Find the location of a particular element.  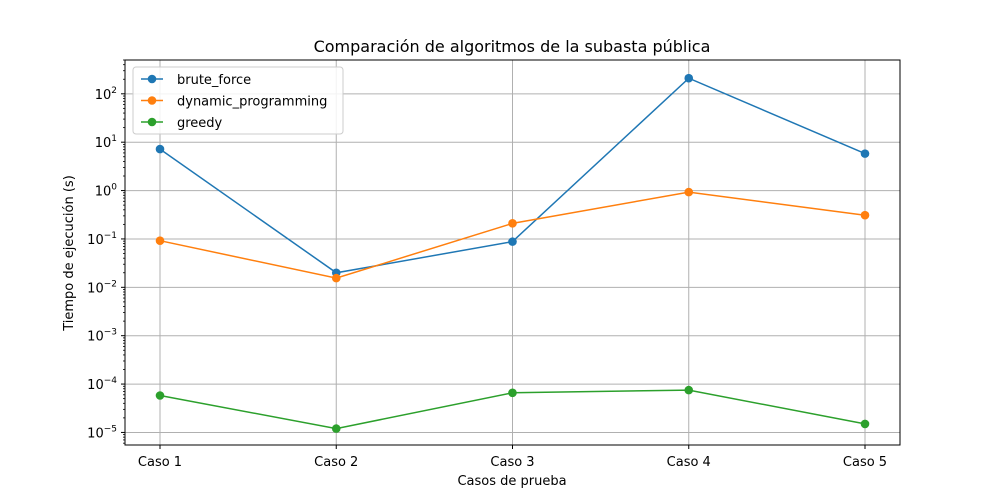

y-tick-label: 10⁻⁵ is located at coordinates (102, 432).